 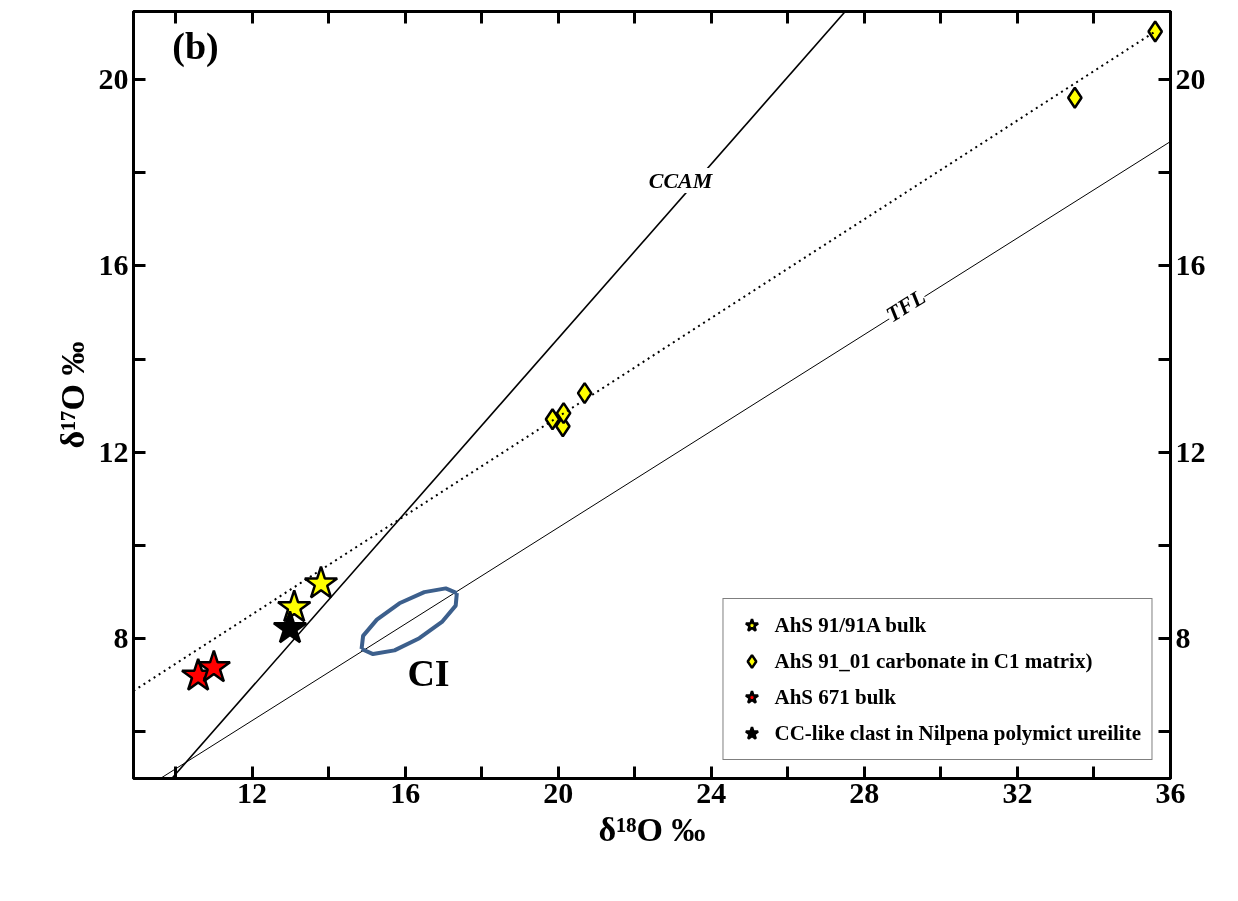 What do you see at coordinates (905, 305) in the screenshot?
I see `annotation: TFL` at bounding box center [905, 305].